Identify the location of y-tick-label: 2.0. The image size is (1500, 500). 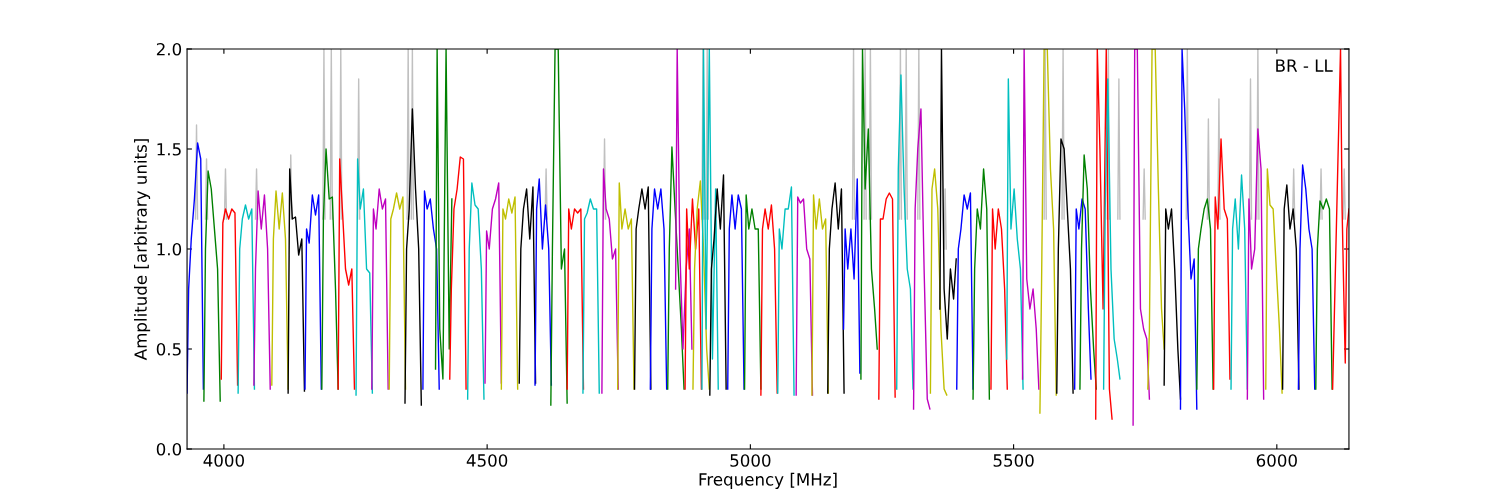
(169, 49).